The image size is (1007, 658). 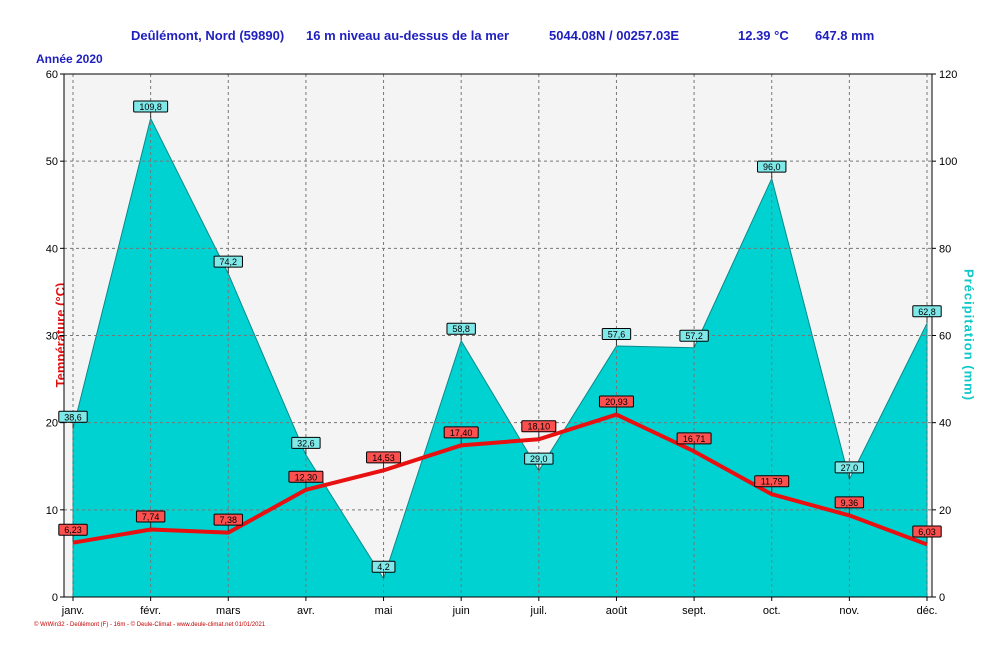 What do you see at coordinates (694, 611) in the screenshot?
I see `x-tick-label: sept.` at bounding box center [694, 611].